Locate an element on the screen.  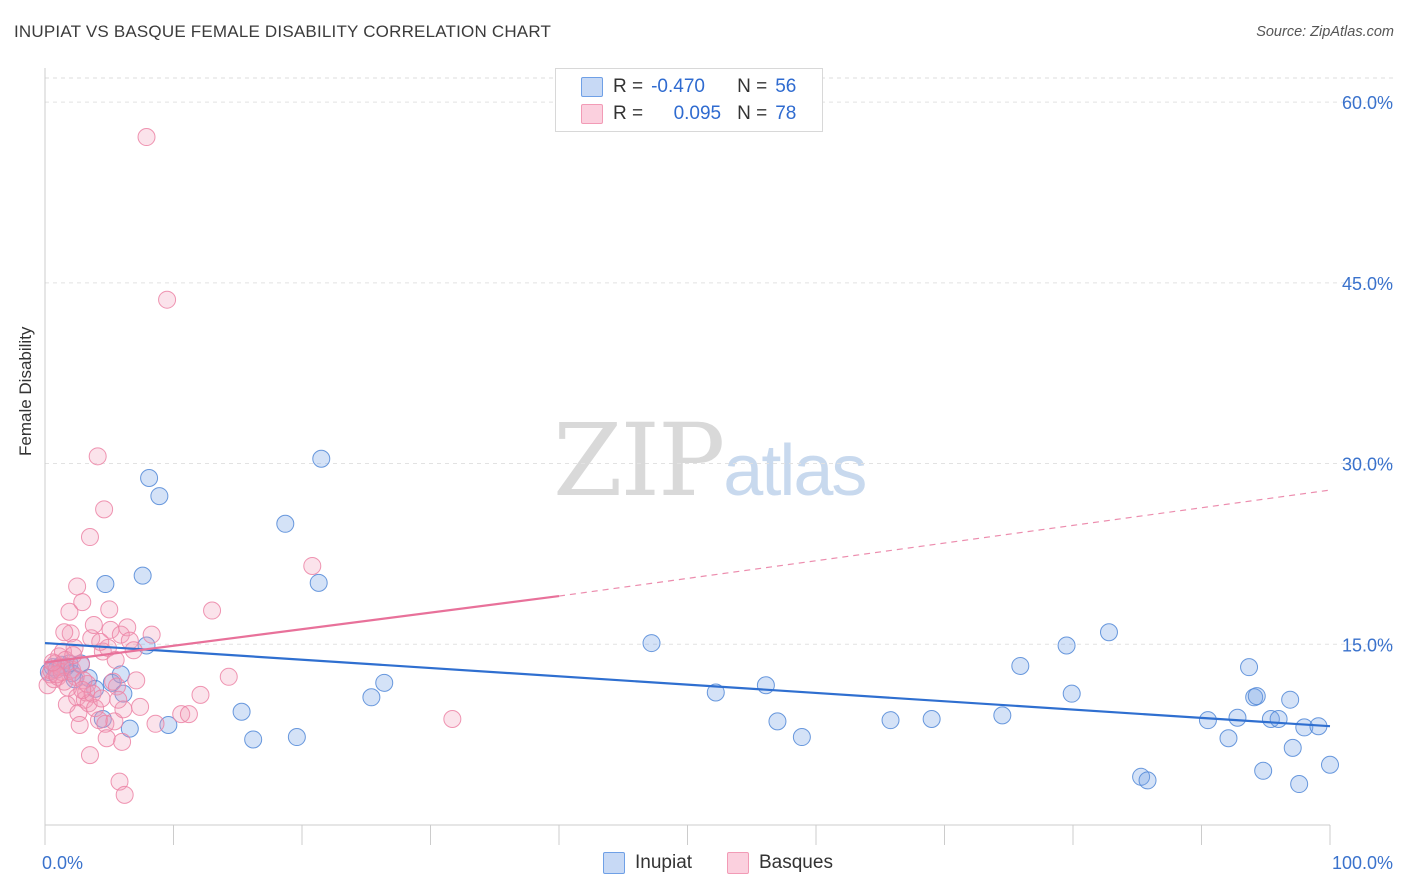
stats-legend: R = -0.470 N = 56 R = 0.095 N = 78 is located at coordinates (689, 100).